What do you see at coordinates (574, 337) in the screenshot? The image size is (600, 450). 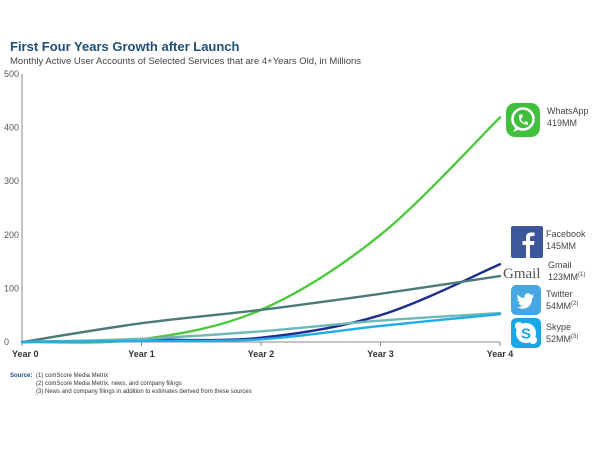 I see `series-label-sup: (3)` at bounding box center [574, 337].